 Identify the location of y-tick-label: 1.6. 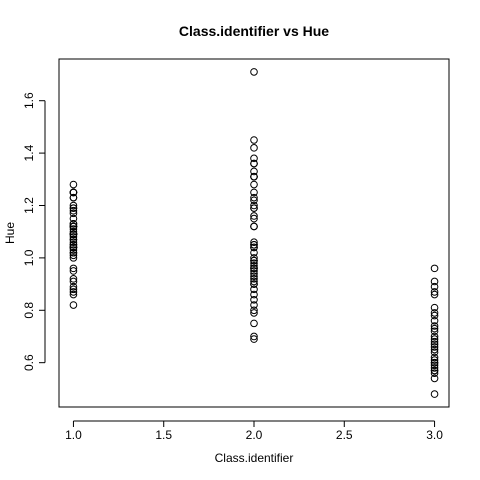
(29, 100).